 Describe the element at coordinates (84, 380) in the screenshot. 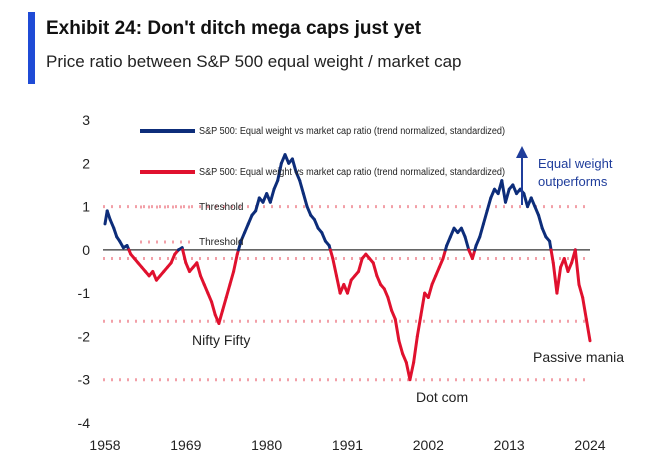

I see `y-tick-label: -3` at that location.